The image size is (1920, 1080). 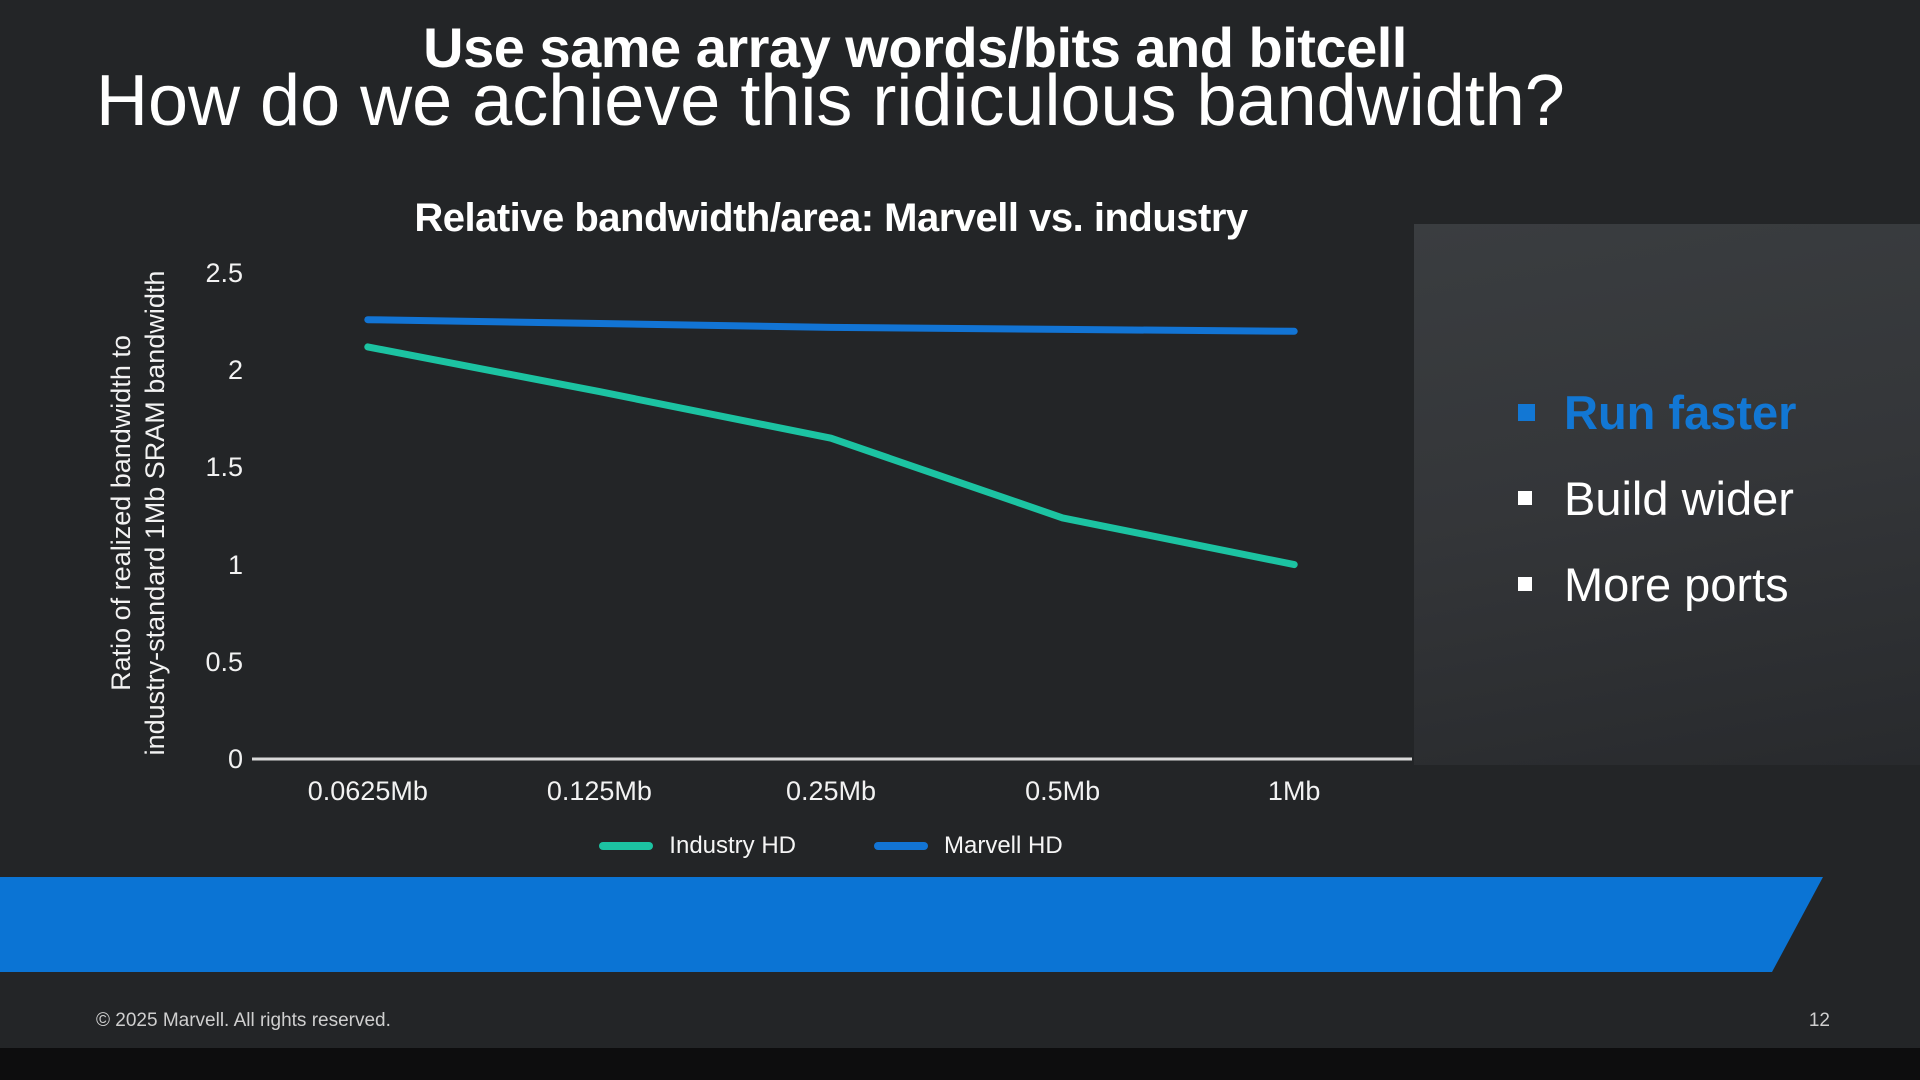 I want to click on bullet-item: Build wider, so click(x=1657, y=498).